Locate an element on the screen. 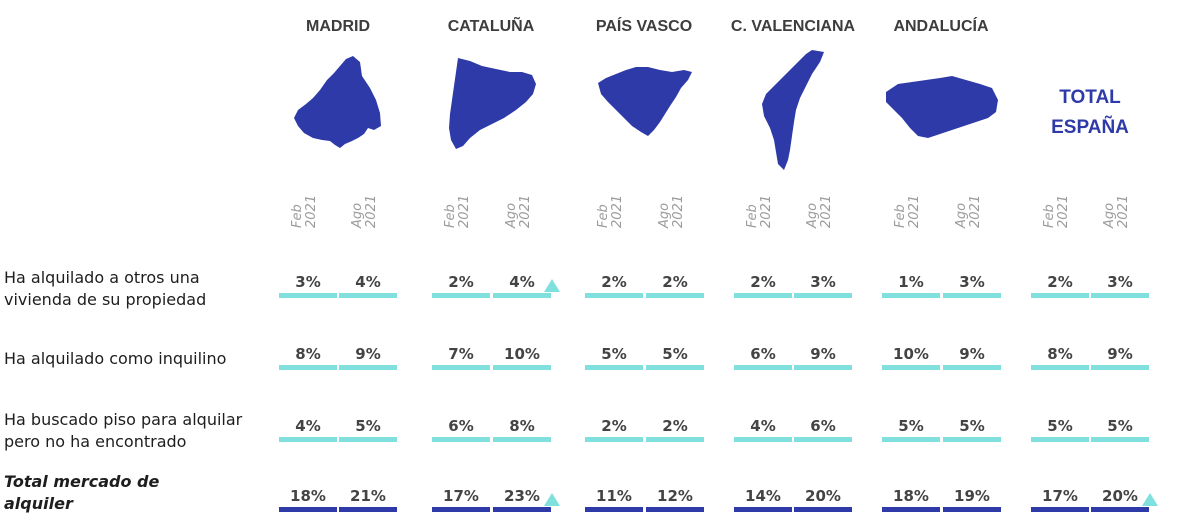 This screenshot has height=525, width=1200. row-label-3: pero no ha encontrado is located at coordinates (95, 441).